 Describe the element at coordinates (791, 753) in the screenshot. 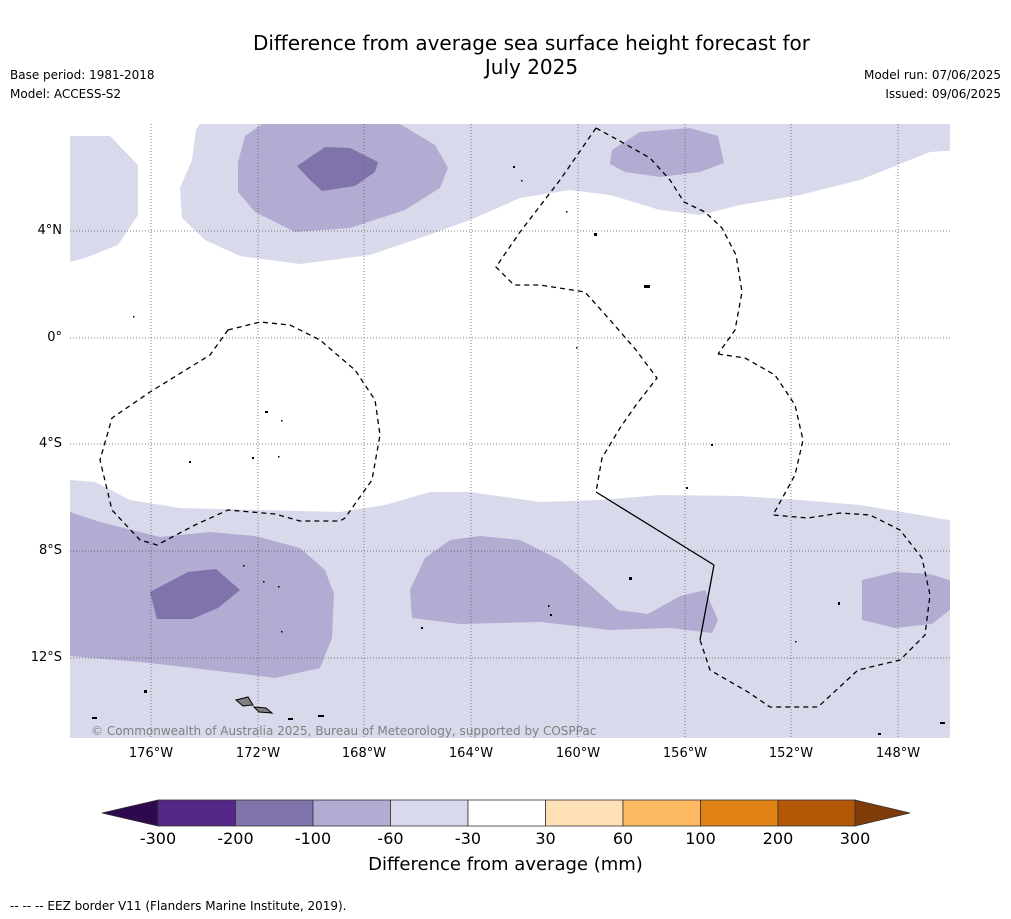

I see `lon-label-152w: 152°W` at that location.